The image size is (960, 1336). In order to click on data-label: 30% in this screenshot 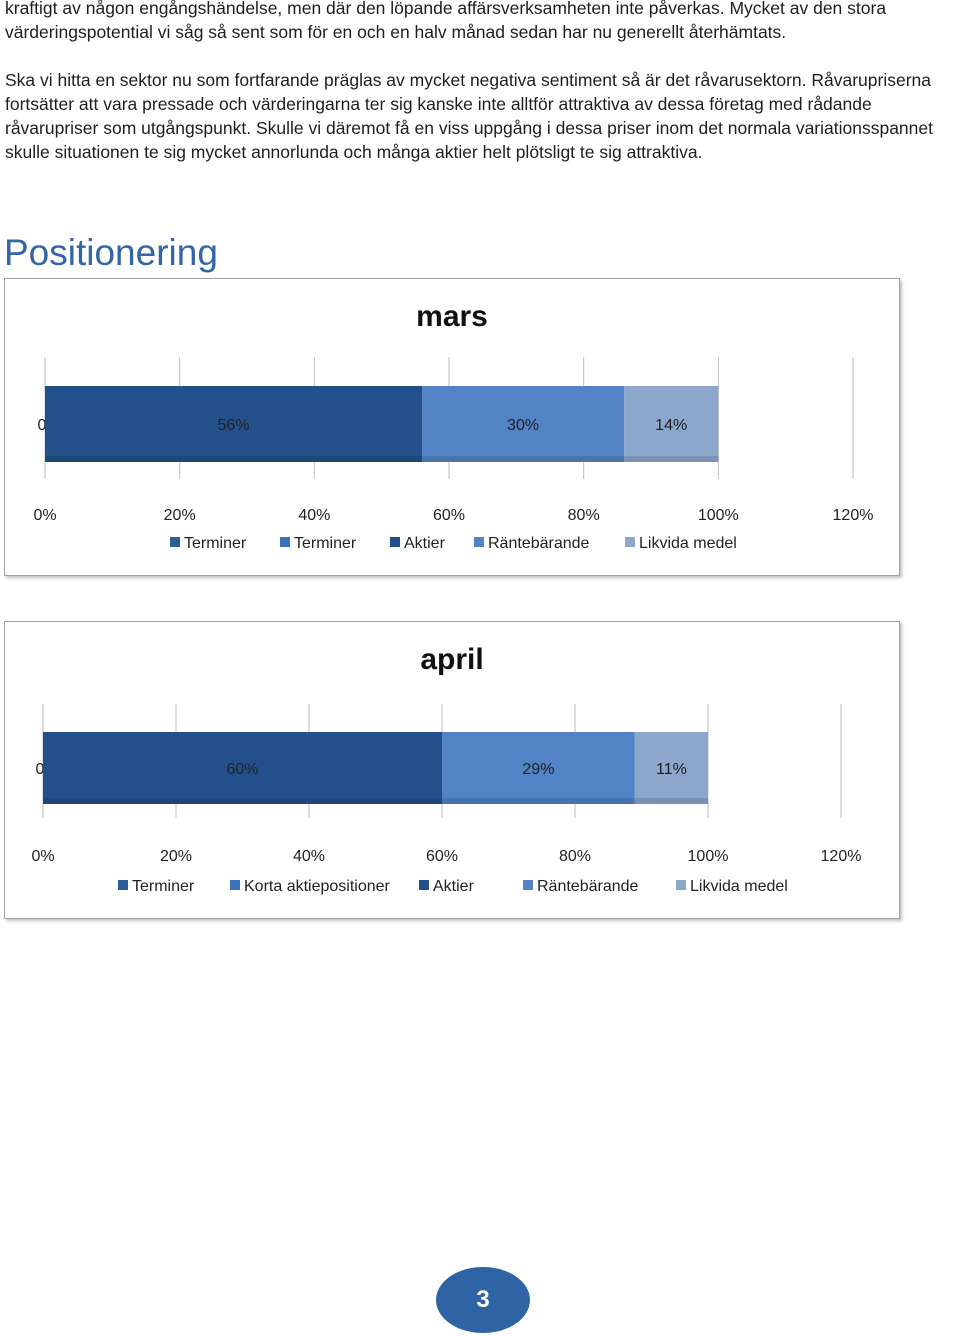, I will do `click(523, 425)`.